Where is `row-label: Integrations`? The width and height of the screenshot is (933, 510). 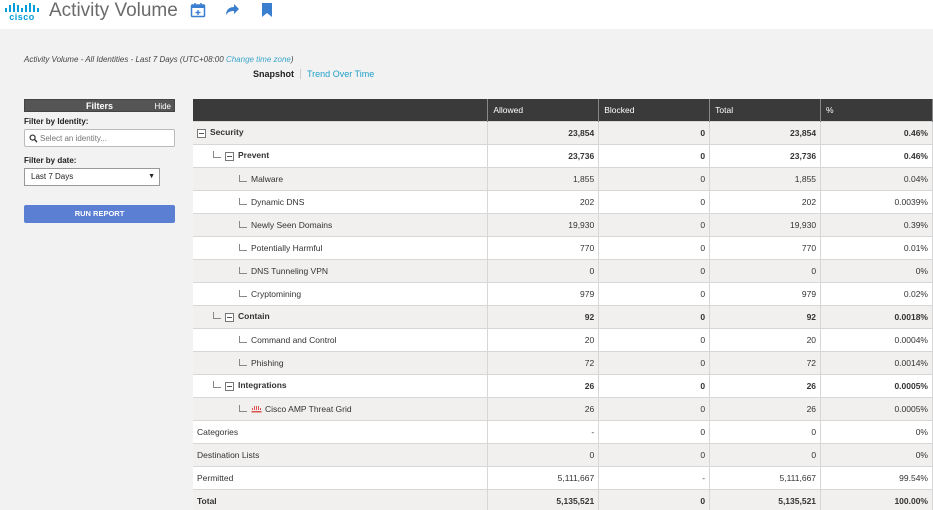
row-label: Integrations is located at coordinates (262, 385).